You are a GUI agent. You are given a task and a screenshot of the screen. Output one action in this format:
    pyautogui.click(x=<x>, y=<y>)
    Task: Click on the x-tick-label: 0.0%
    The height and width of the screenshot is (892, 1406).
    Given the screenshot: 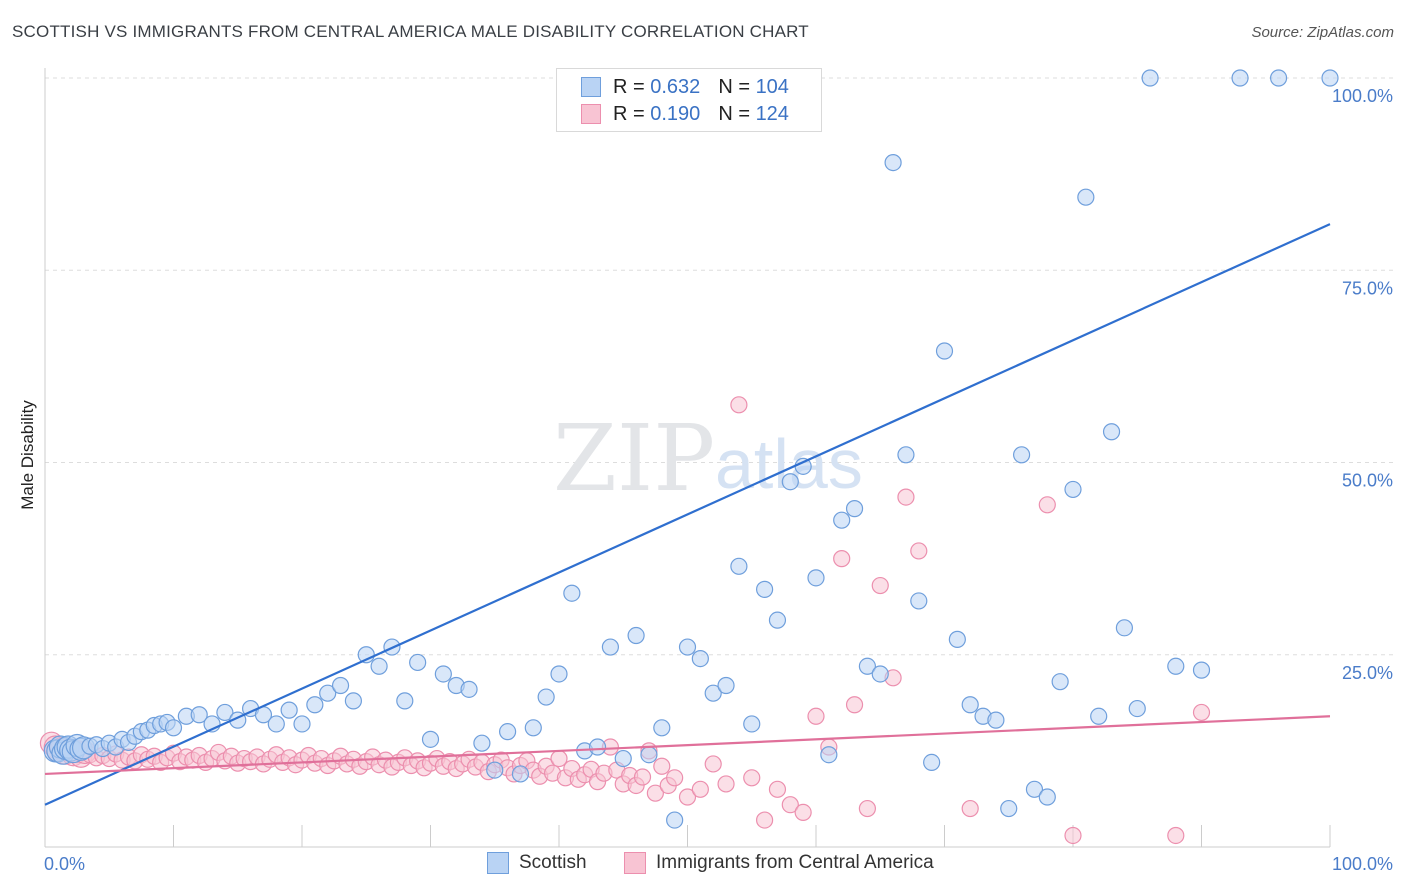 What is the action you would take?
    pyautogui.click(x=64, y=864)
    